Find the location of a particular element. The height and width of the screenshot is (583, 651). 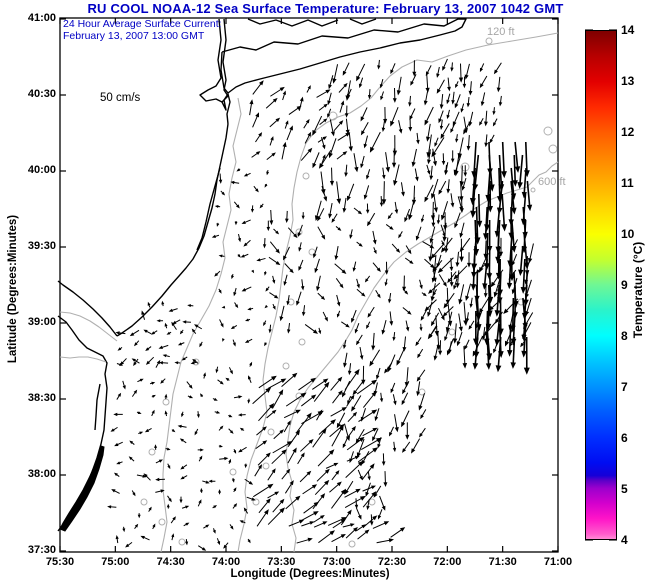

y-tick-label: 41:00 is located at coordinates (41, 18).